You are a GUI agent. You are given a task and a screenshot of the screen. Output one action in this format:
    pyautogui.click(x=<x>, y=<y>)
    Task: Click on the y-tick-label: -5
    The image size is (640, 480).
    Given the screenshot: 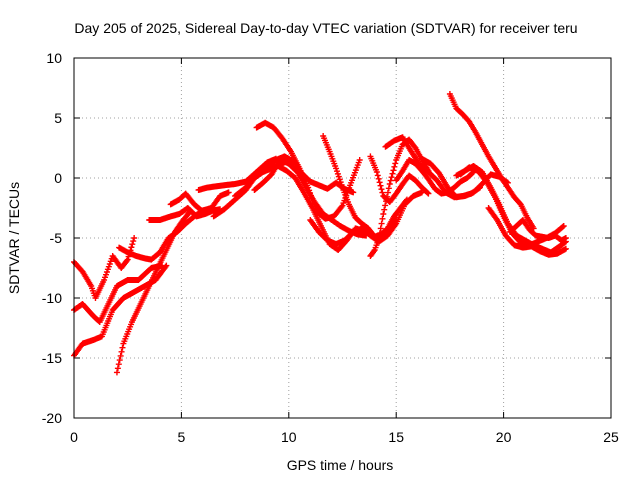 What is the action you would take?
    pyautogui.click(x=56, y=238)
    